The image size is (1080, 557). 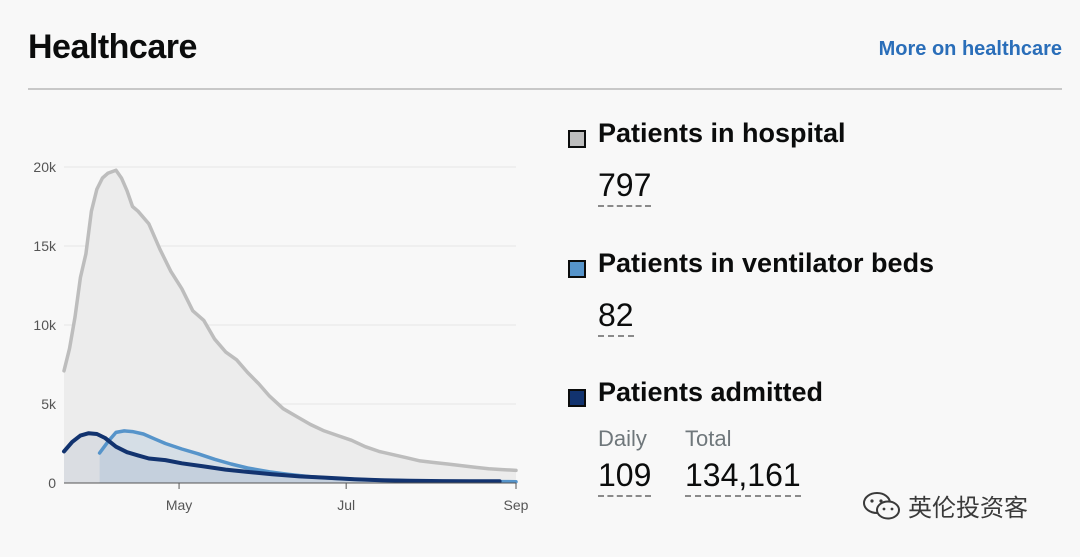 What do you see at coordinates (45, 325) in the screenshot?
I see `y-tick-label: 10k` at bounding box center [45, 325].